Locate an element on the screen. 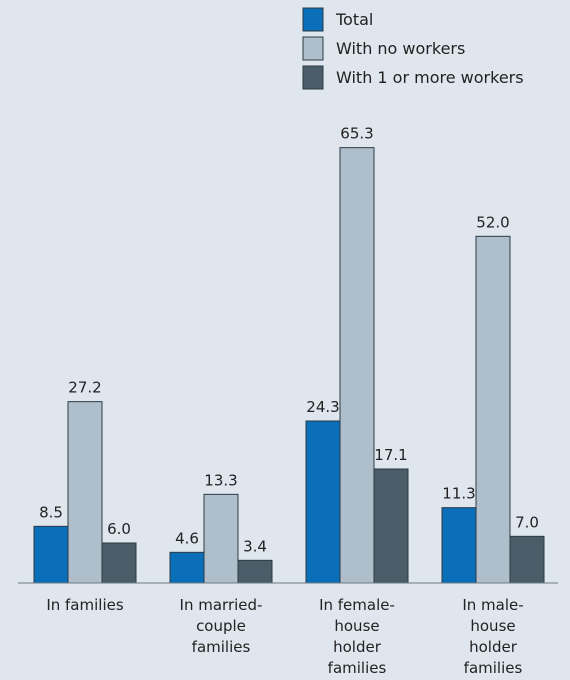 This screenshot has width=570, height=680. value-label-1-3: 24.3 is located at coordinates (322, 407).